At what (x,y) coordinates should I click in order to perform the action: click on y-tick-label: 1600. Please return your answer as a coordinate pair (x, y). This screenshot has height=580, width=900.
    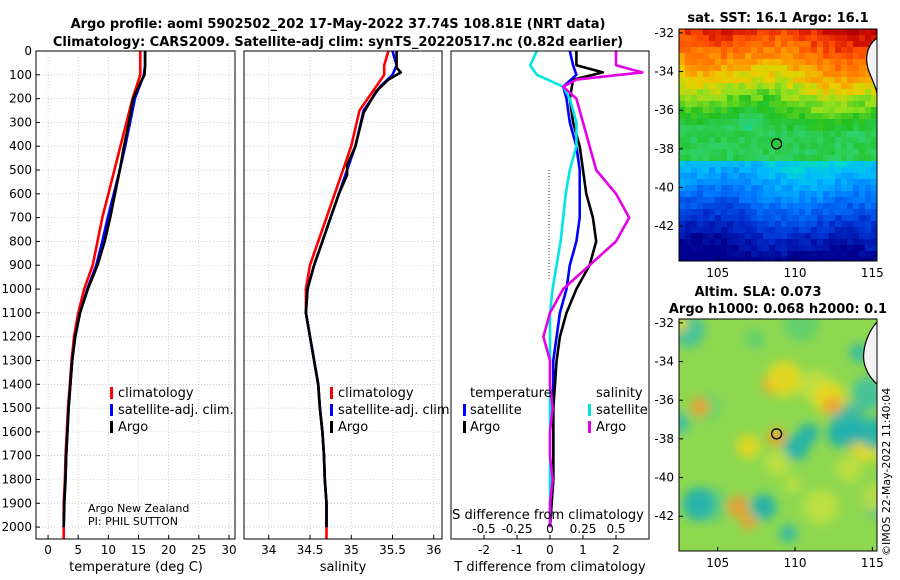
    Looking at the image, I should click on (16, 432).